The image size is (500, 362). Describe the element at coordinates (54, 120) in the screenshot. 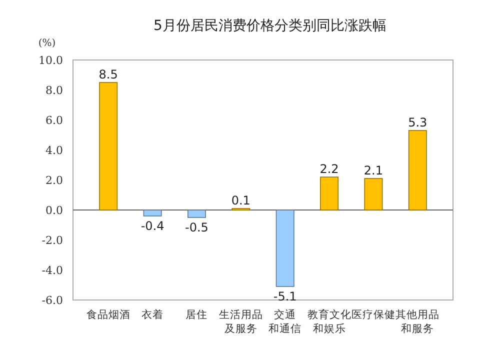

I see `y-tick-label: 6.0` at that location.